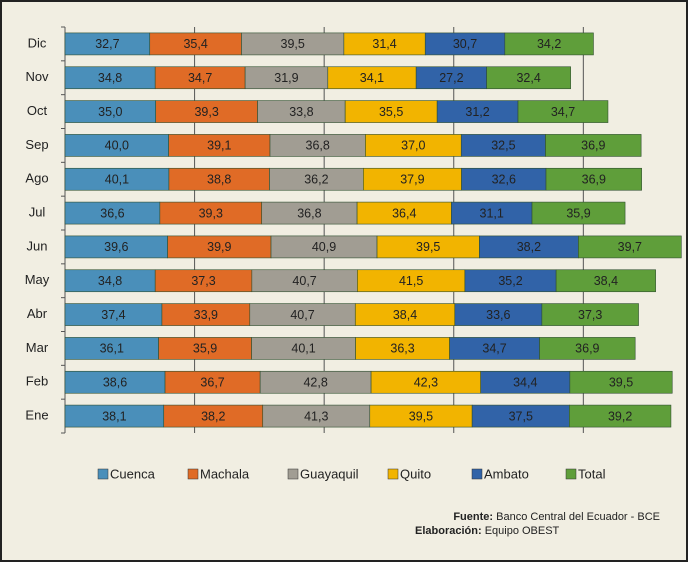 The width and height of the screenshot is (688, 562). Describe the element at coordinates (448, 531) in the screenshot. I see `credit-label: Elaboración:` at that location.